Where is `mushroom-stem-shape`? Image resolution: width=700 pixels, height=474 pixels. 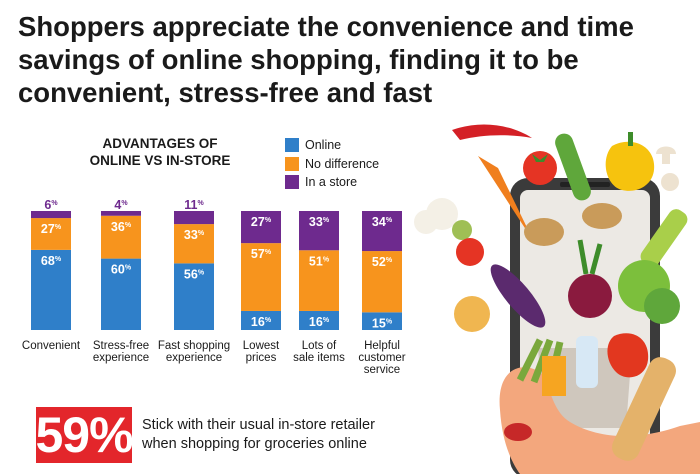 mushroom-stem-shape is located at coordinates (666, 159).